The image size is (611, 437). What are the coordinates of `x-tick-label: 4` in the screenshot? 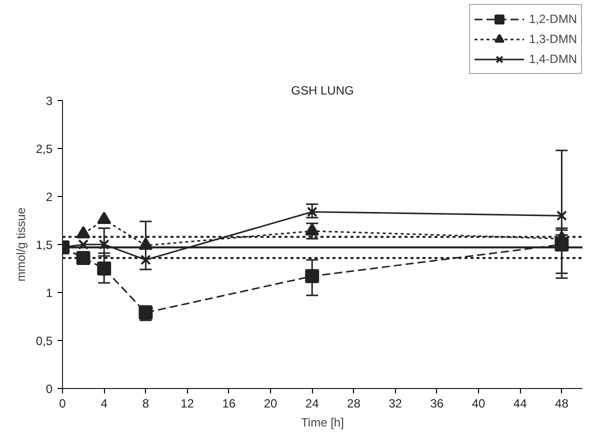 It's located at (104, 403).